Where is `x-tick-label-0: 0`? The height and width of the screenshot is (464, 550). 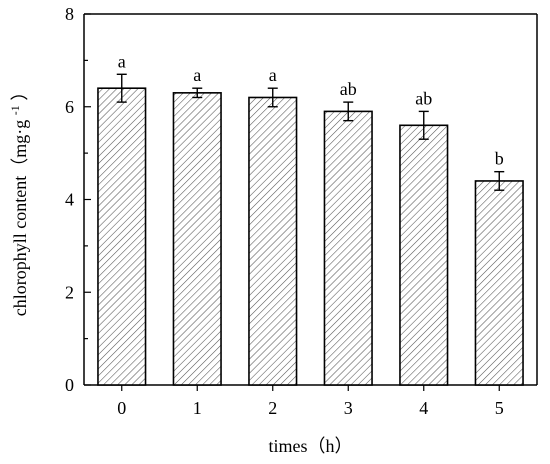
x-tick-label-0: 0 is located at coordinates (121, 408).